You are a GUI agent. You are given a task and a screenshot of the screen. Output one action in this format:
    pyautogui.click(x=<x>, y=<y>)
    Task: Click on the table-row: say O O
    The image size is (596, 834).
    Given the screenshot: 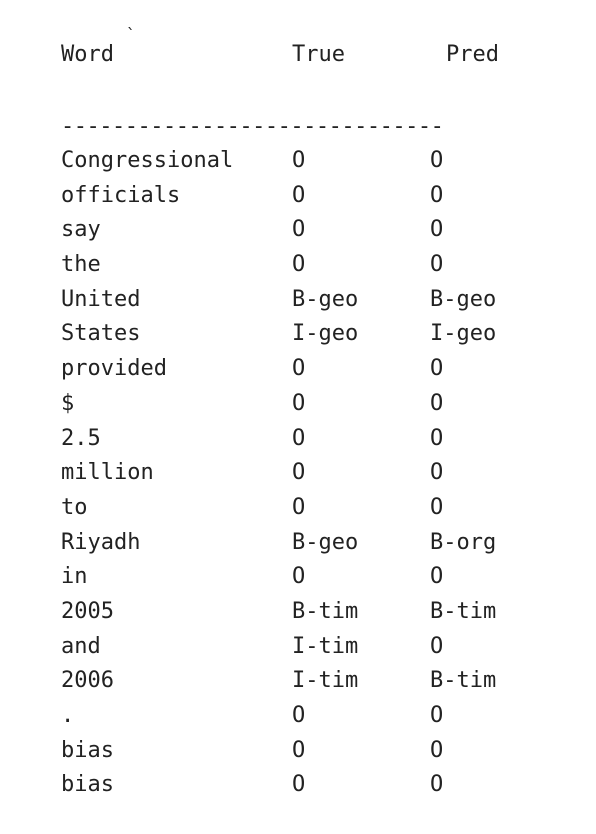 What is the action you would take?
    pyautogui.click(x=298, y=230)
    